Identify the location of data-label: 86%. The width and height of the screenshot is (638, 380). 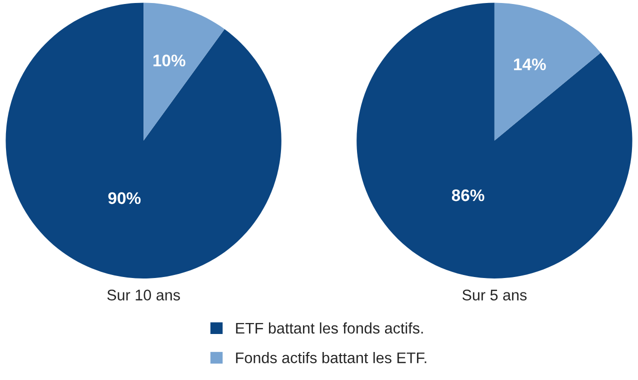
(468, 195).